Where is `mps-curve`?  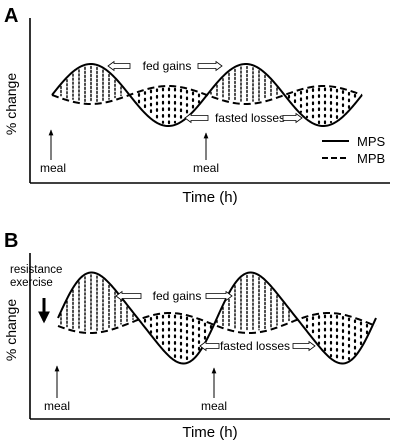
mps-curve is located at coordinates (207, 95).